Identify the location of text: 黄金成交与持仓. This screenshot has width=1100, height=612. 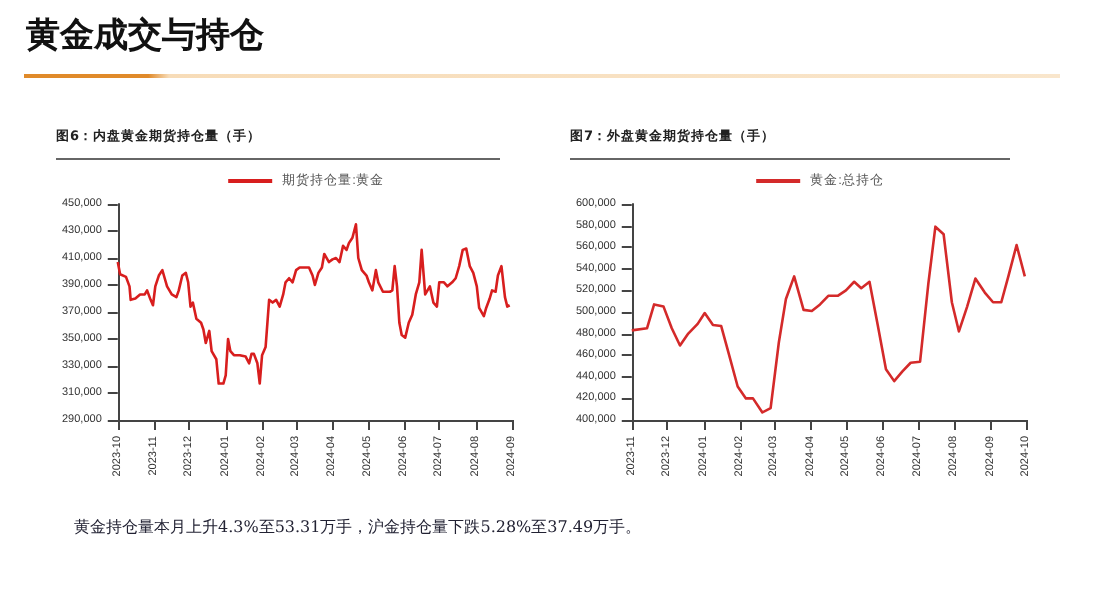
(145, 36).